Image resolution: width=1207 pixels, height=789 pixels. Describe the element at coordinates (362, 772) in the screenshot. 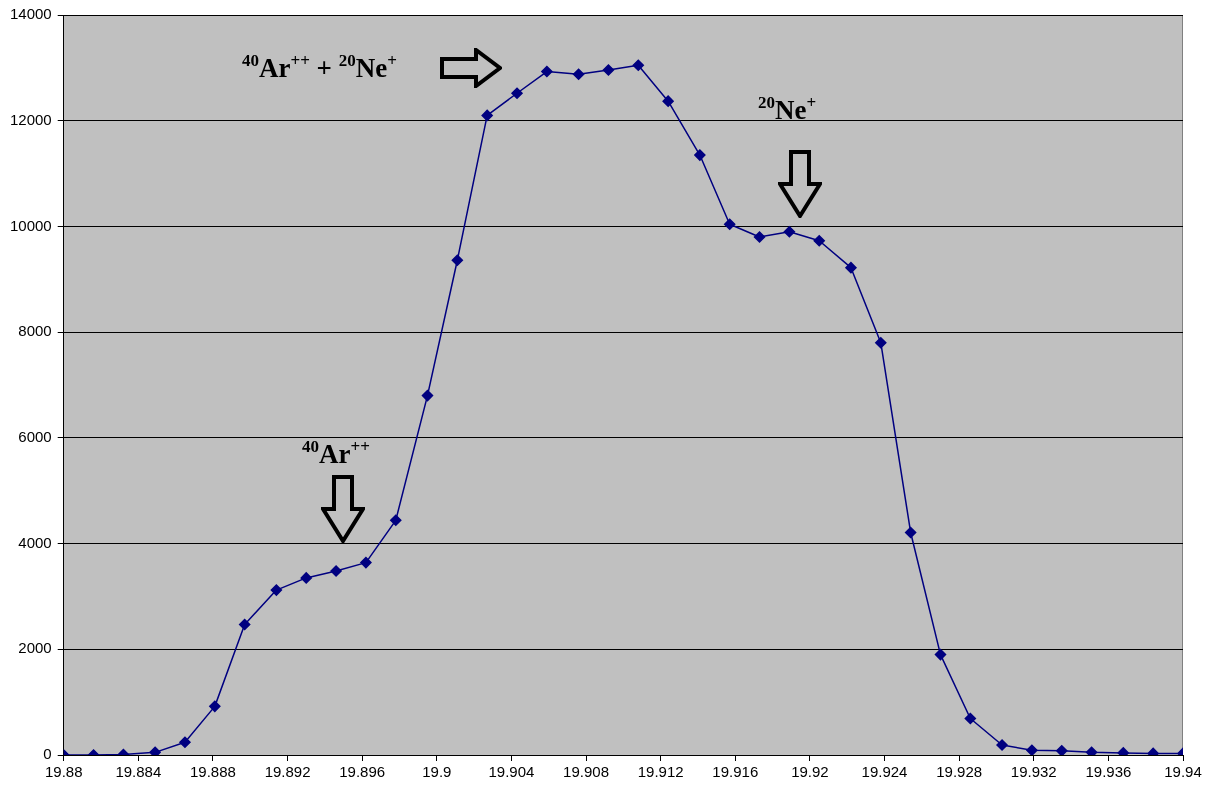

I see `x-tick-label: 19.896` at that location.